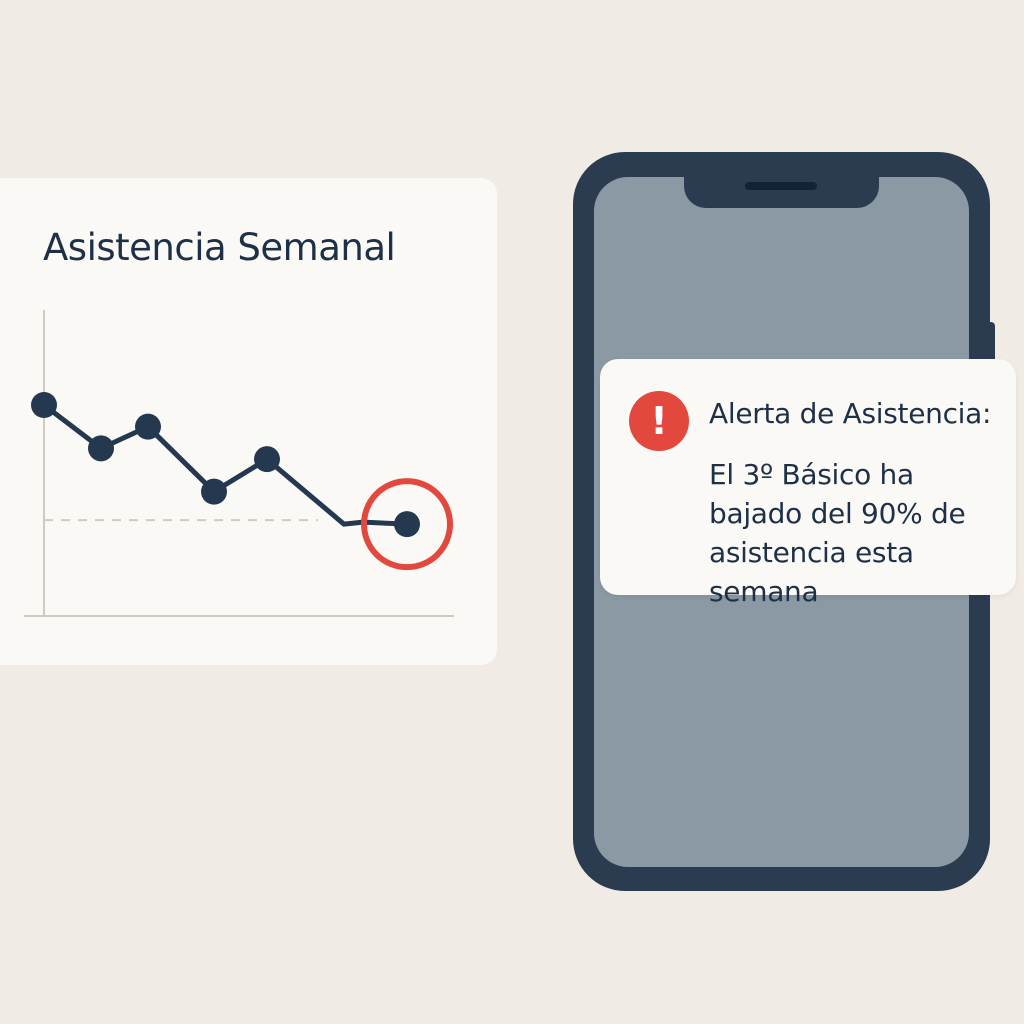 Image resolution: width=1024 pixels, height=1024 pixels. I want to click on alert-title: Alerta de Asistencia:, so click(850, 413).